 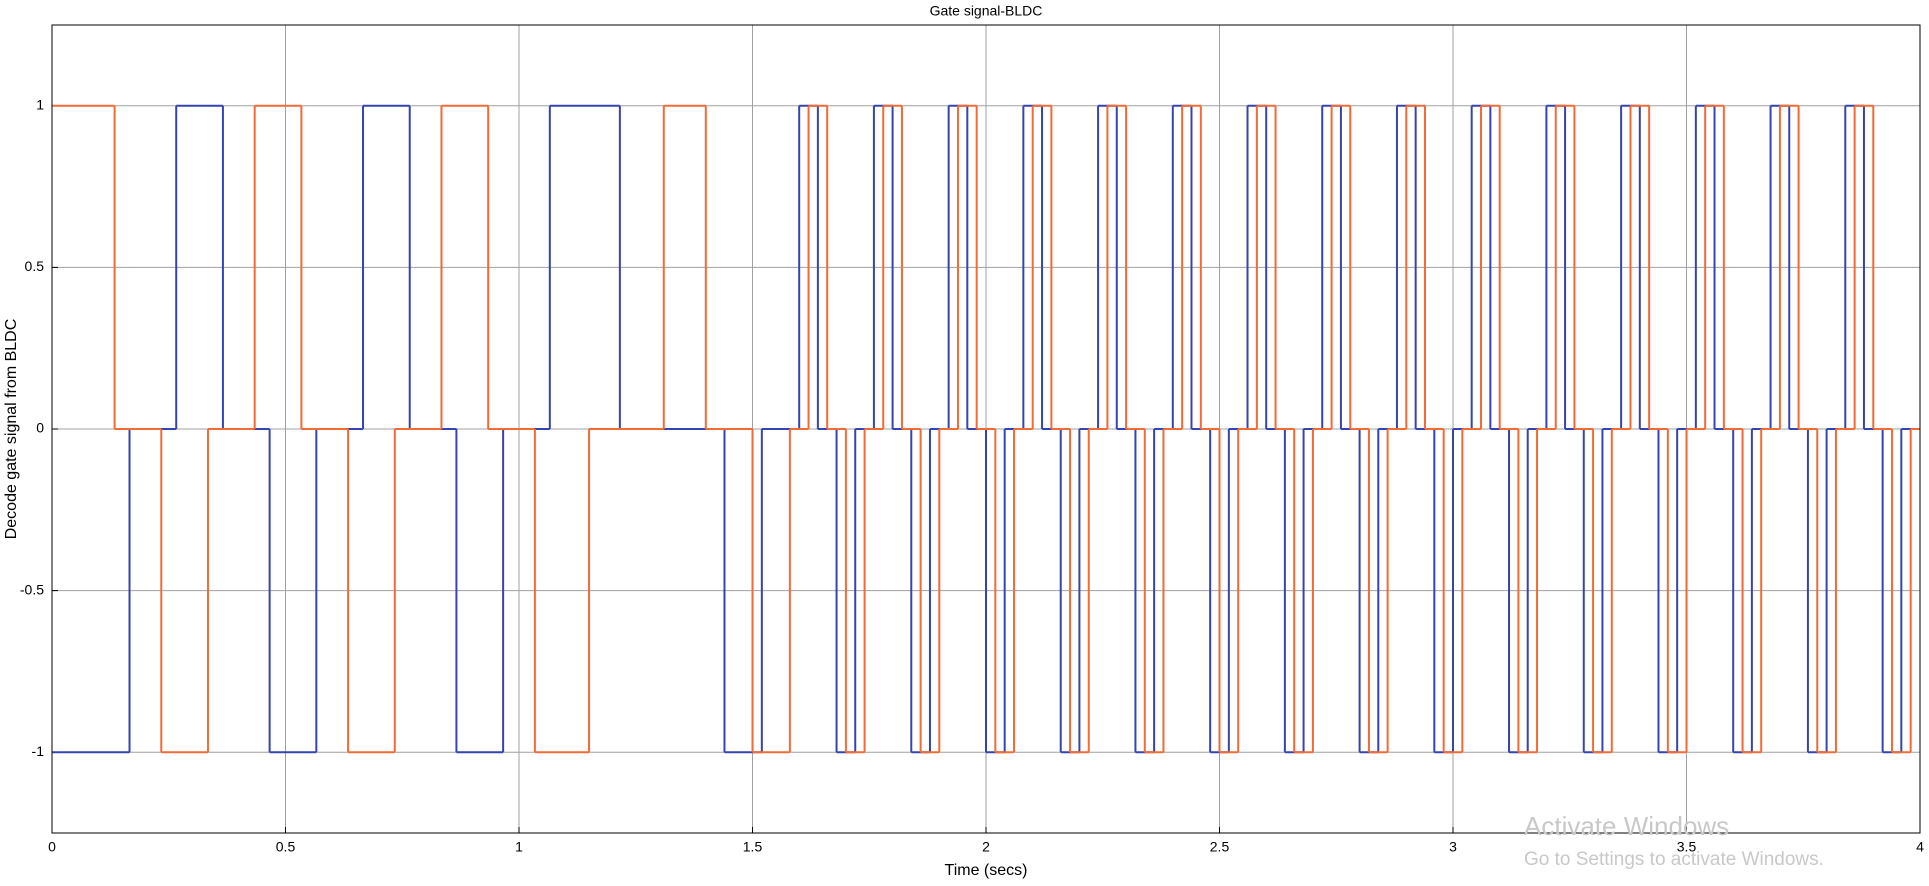 I want to click on x-tick-label: 3.5, so click(x=1687, y=847).